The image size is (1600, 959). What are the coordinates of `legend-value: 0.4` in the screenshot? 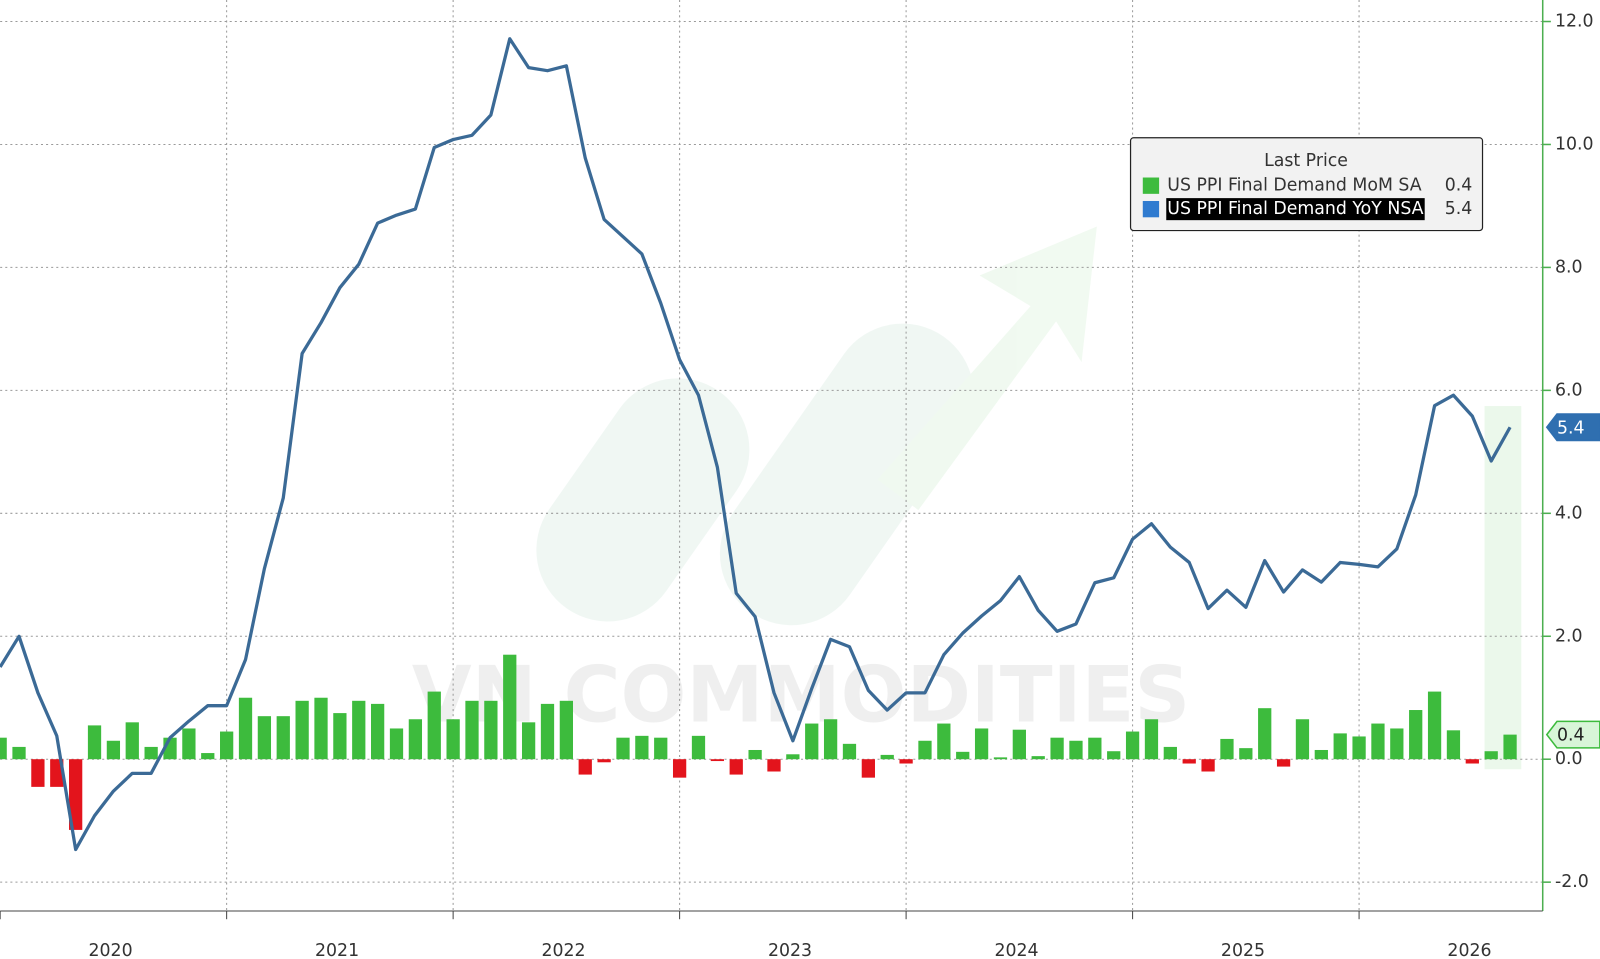 It's located at (1459, 186).